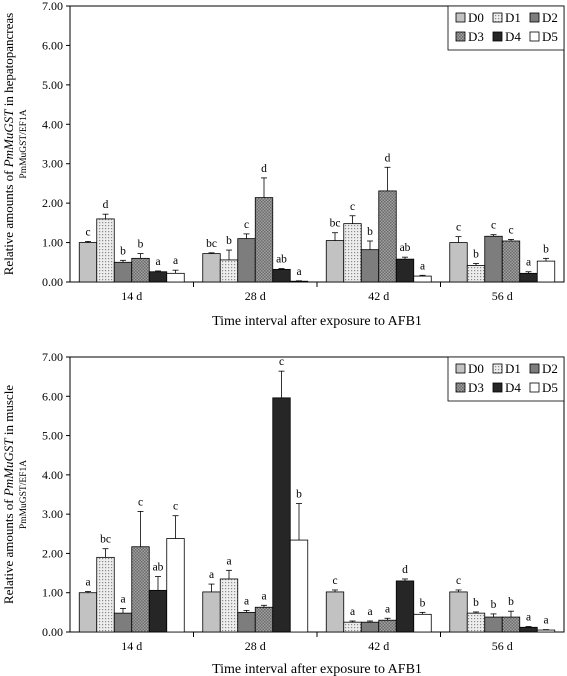 The width and height of the screenshot is (567, 676). Describe the element at coordinates (52, 6) in the screenshot. I see `y-tick-label: 7.00` at that location.